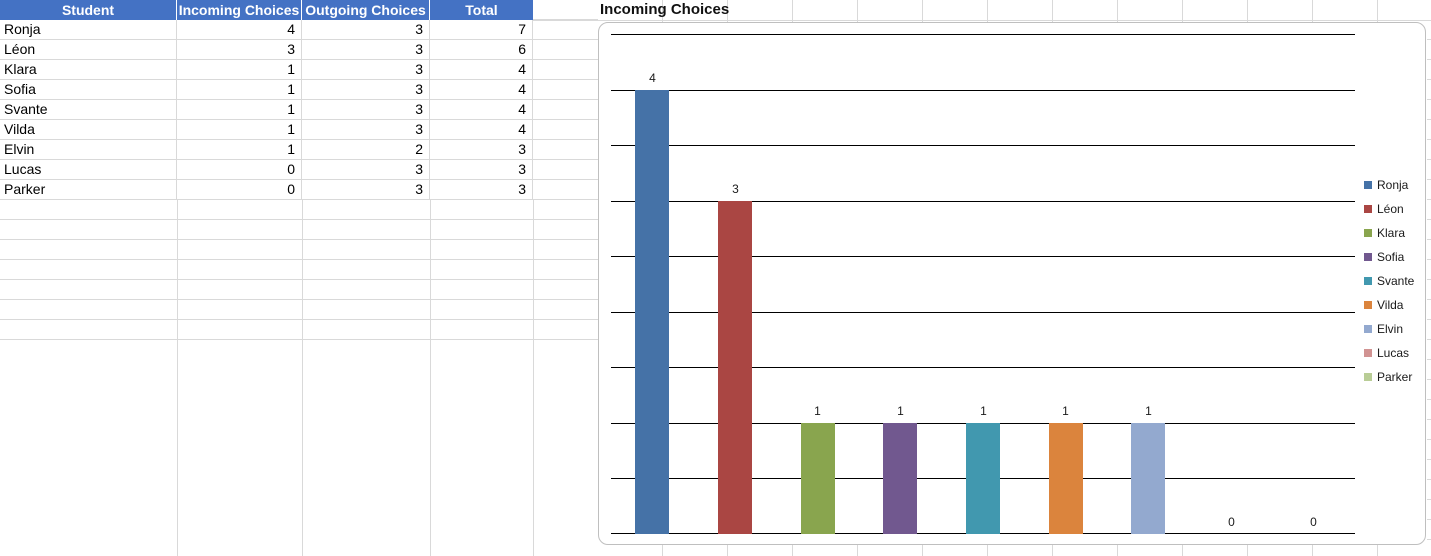 This screenshot has width=1431, height=556. What do you see at coordinates (88, 110) in the screenshot?
I see `student-name-cell: Svante` at bounding box center [88, 110].